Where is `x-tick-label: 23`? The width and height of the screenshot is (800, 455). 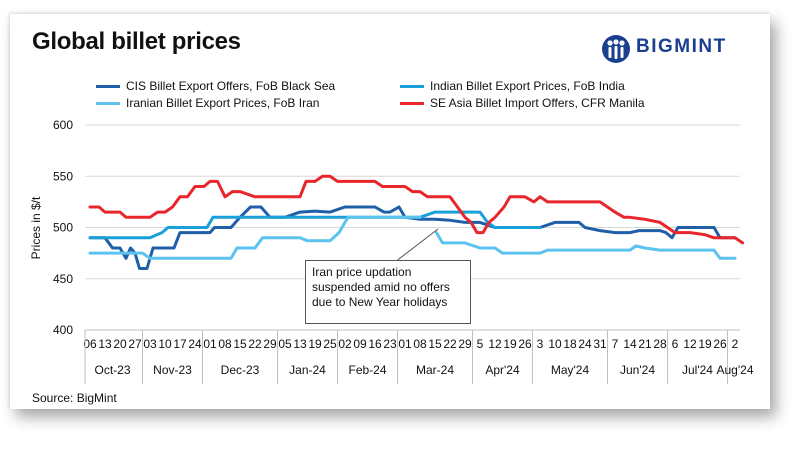
x-tick-label: 23 is located at coordinates (390, 344).